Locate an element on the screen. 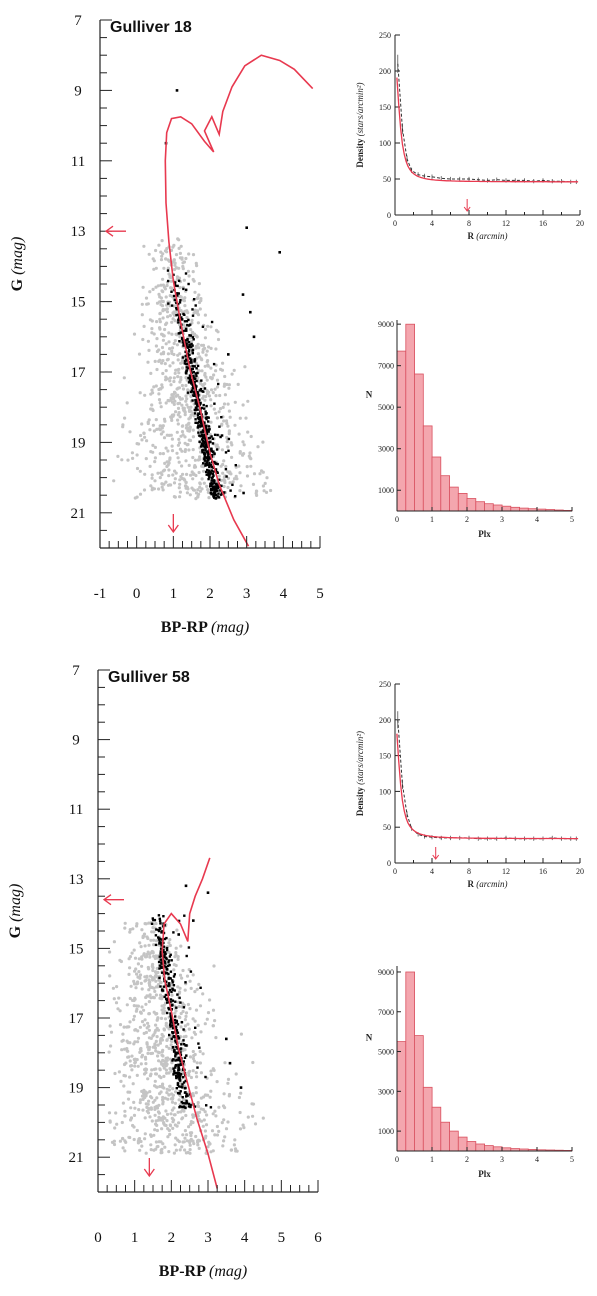 The image size is (597, 1296). y-tick-label: 150 is located at coordinates (385, 107).